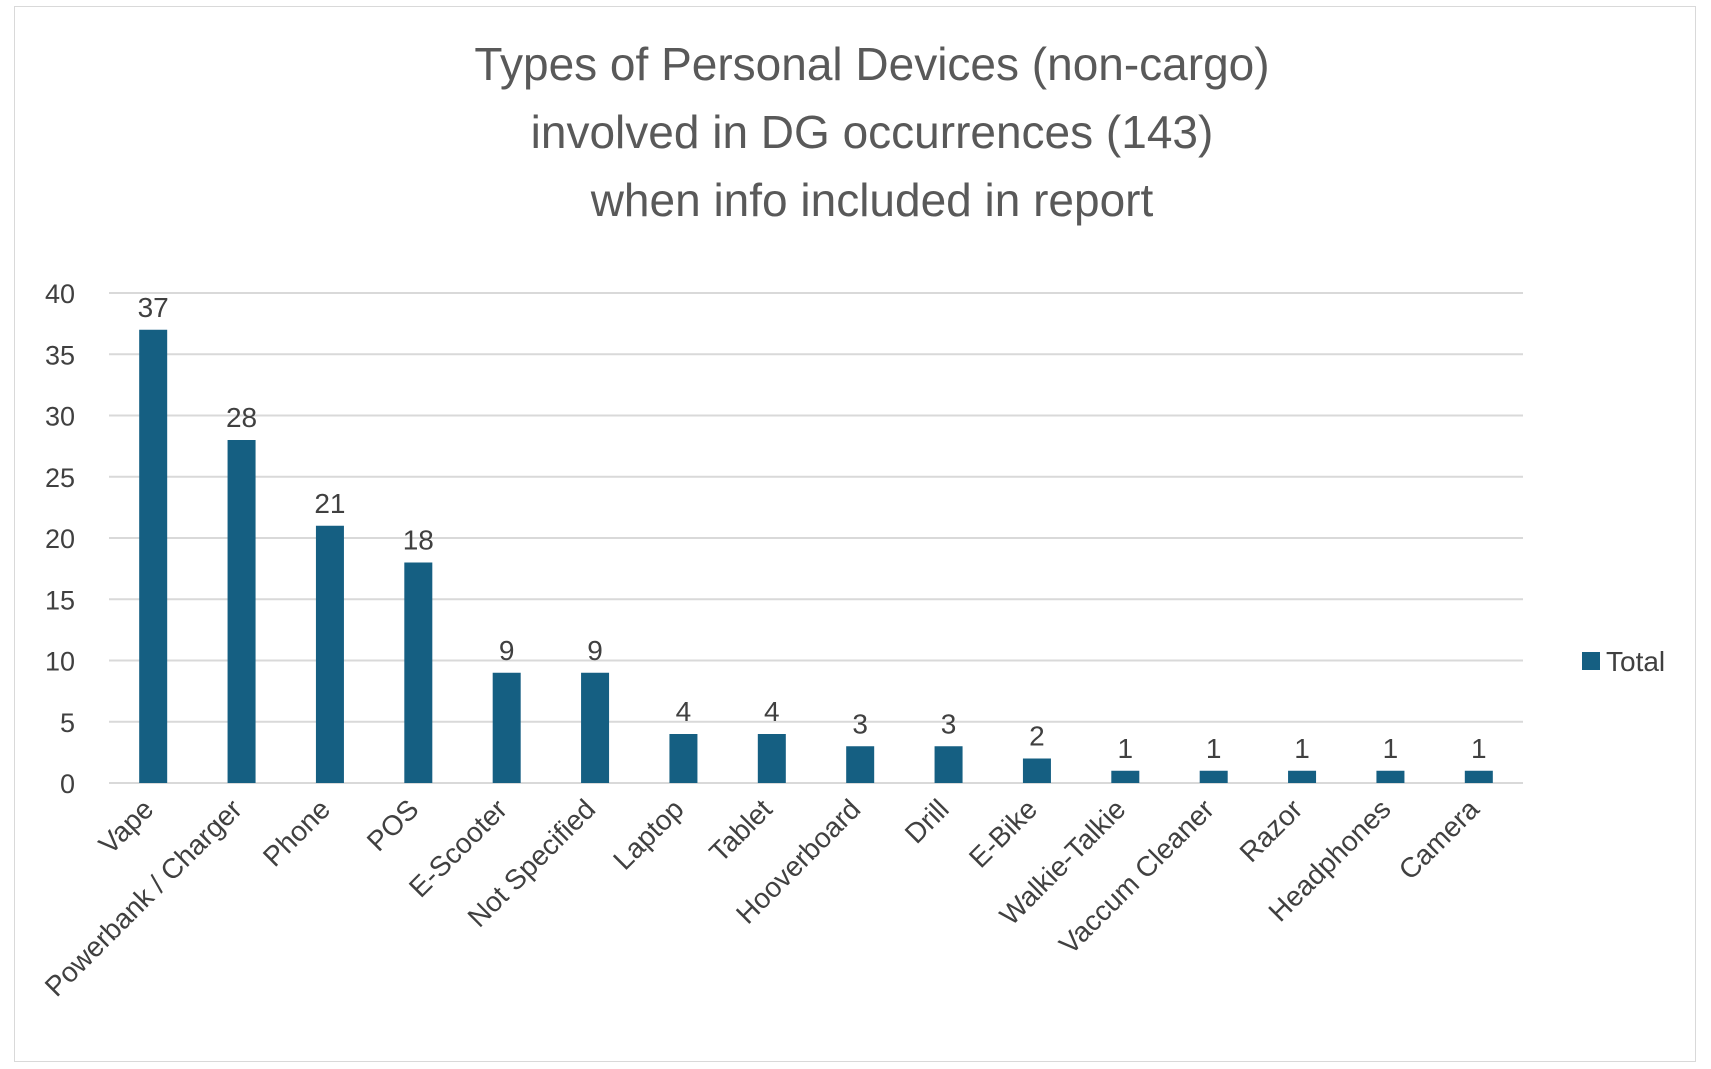  Describe the element at coordinates (60, 662) in the screenshot. I see `y-tick-label: 10` at that location.